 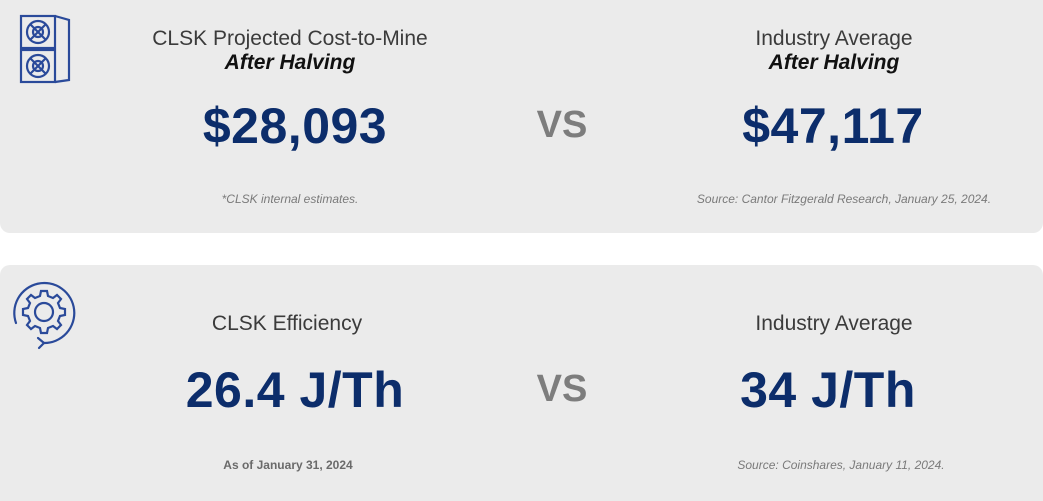 I want to click on industry-cost-value: $47,117, so click(x=833, y=126).